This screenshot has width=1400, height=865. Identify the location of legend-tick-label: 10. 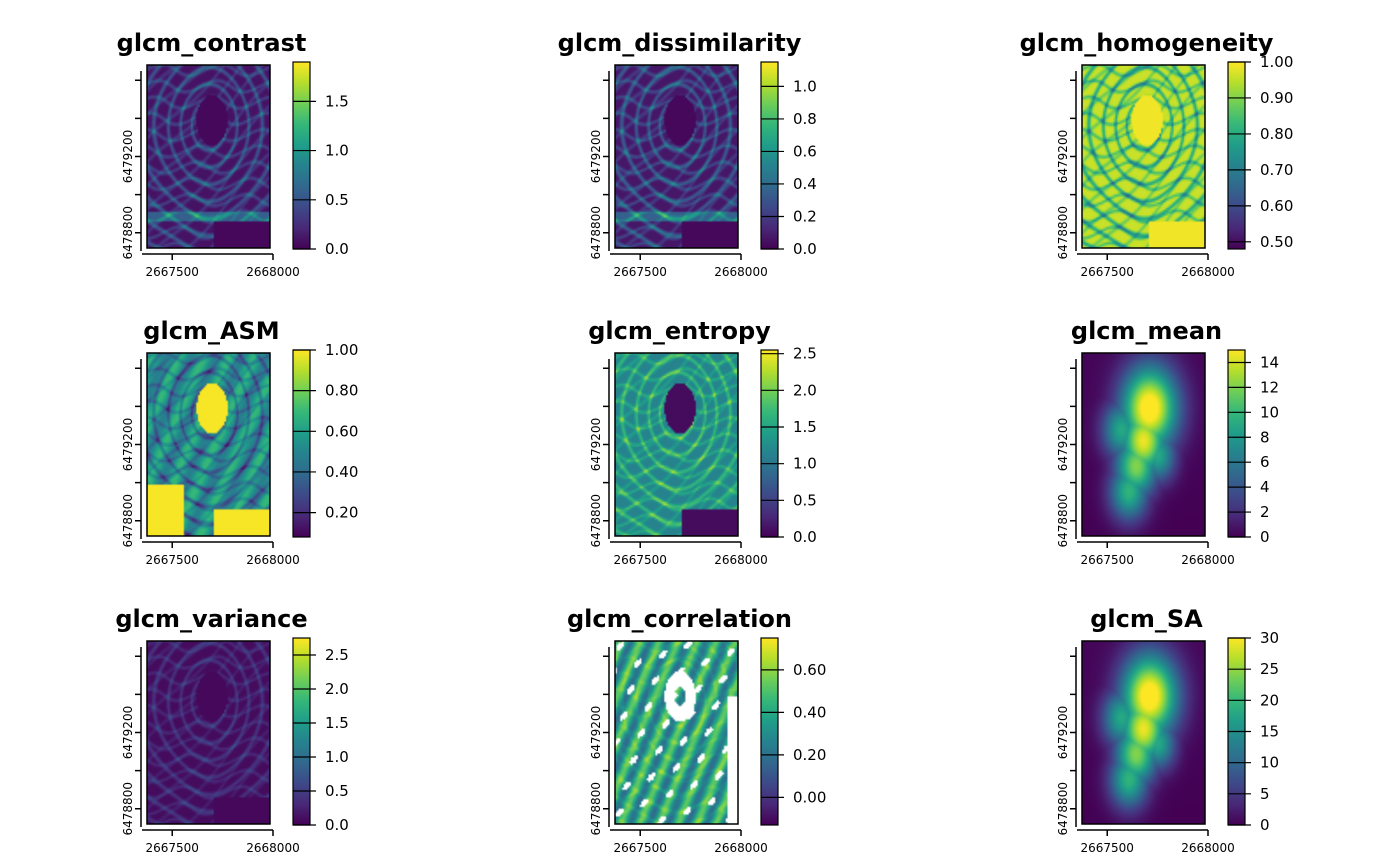
(1269, 412).